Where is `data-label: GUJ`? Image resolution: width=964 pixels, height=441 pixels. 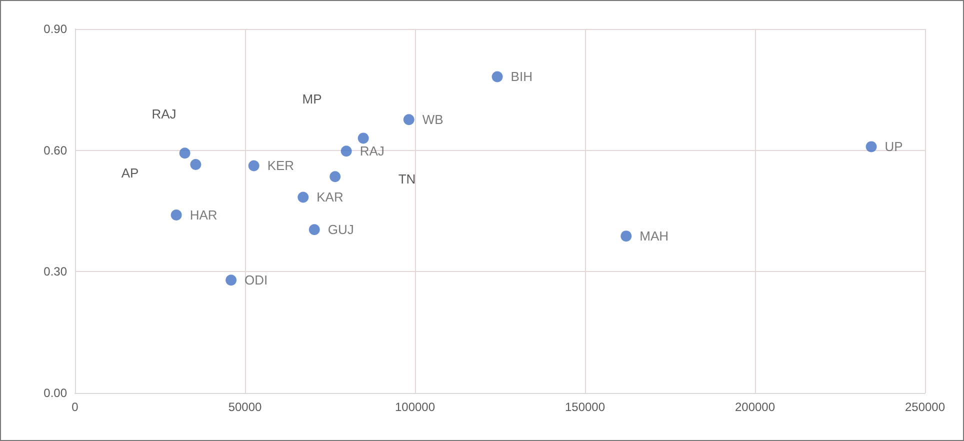
data-label: GUJ is located at coordinates (341, 230).